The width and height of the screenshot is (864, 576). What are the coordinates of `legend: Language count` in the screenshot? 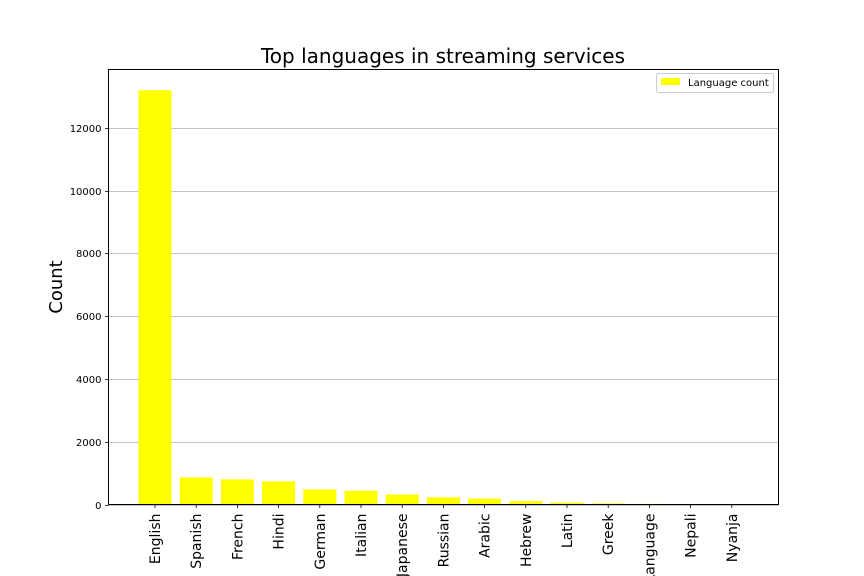 It's located at (715, 83).